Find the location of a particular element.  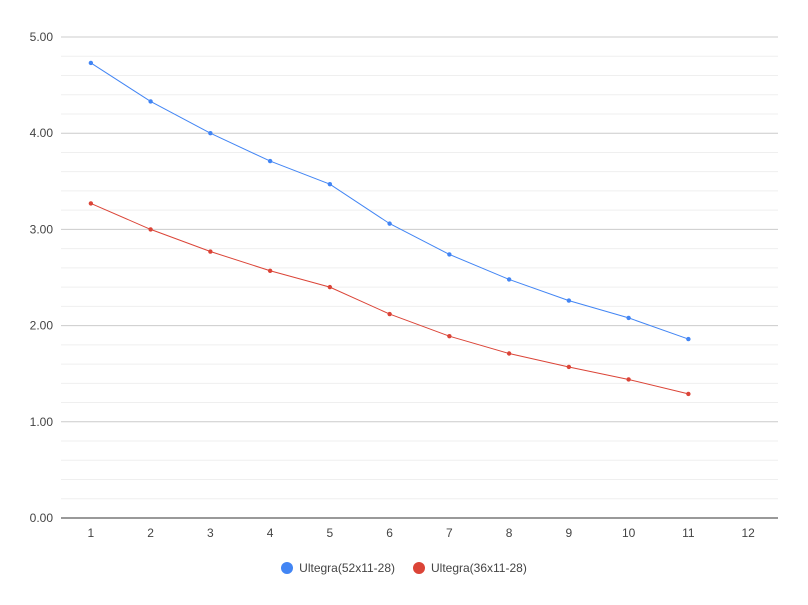

x-tick-label: 4 is located at coordinates (270, 533).